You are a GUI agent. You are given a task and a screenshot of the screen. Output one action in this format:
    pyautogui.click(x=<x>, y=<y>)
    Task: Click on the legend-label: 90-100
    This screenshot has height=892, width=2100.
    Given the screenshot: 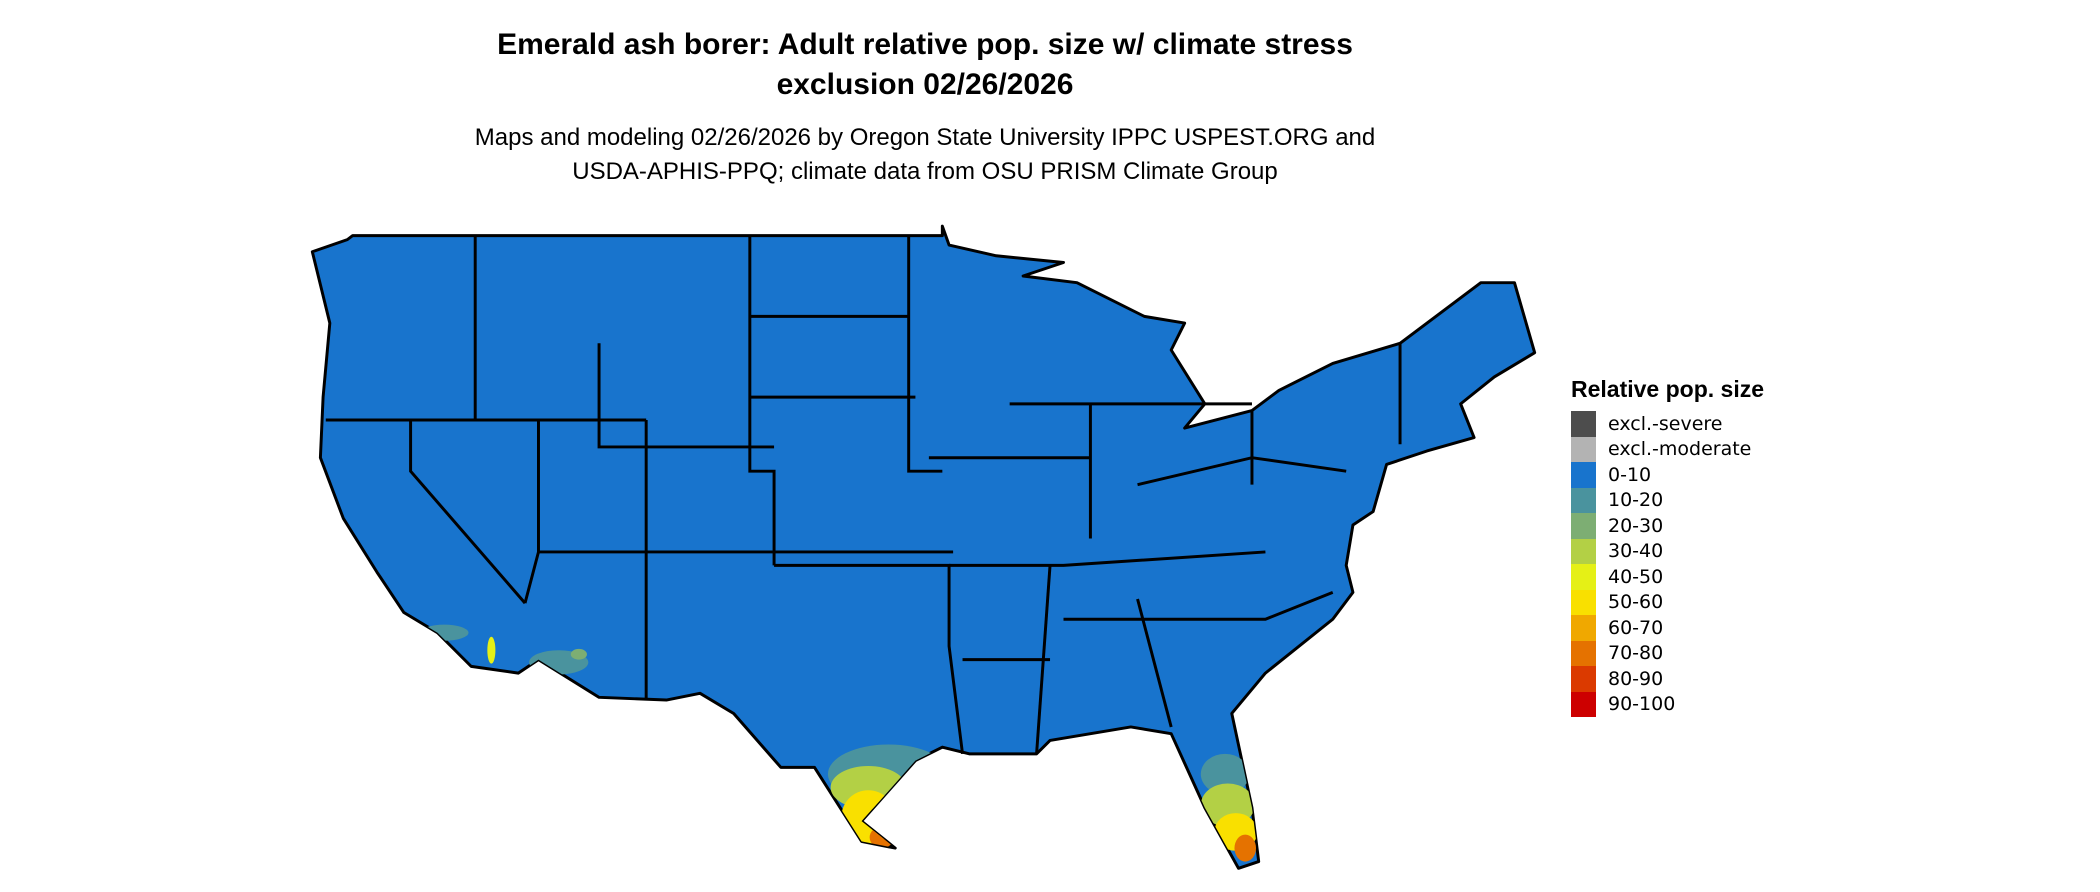 What is the action you would take?
    pyautogui.click(x=1642, y=704)
    